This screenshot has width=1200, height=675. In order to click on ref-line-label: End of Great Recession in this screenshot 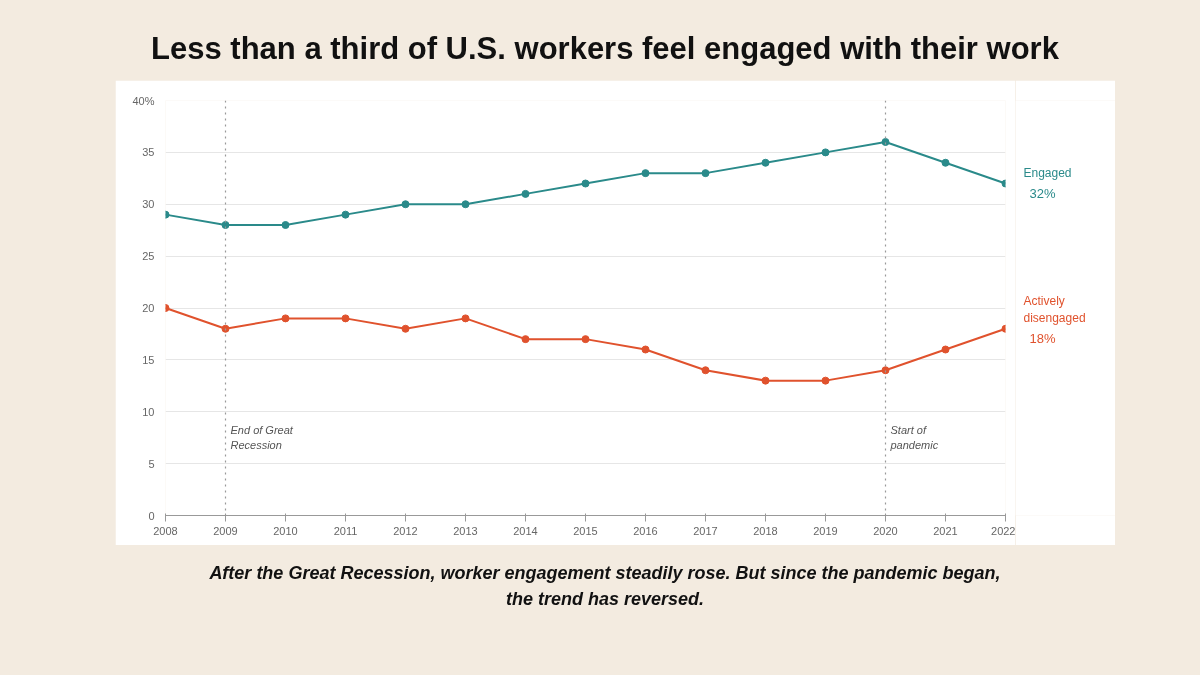, I will do `click(262, 437)`.